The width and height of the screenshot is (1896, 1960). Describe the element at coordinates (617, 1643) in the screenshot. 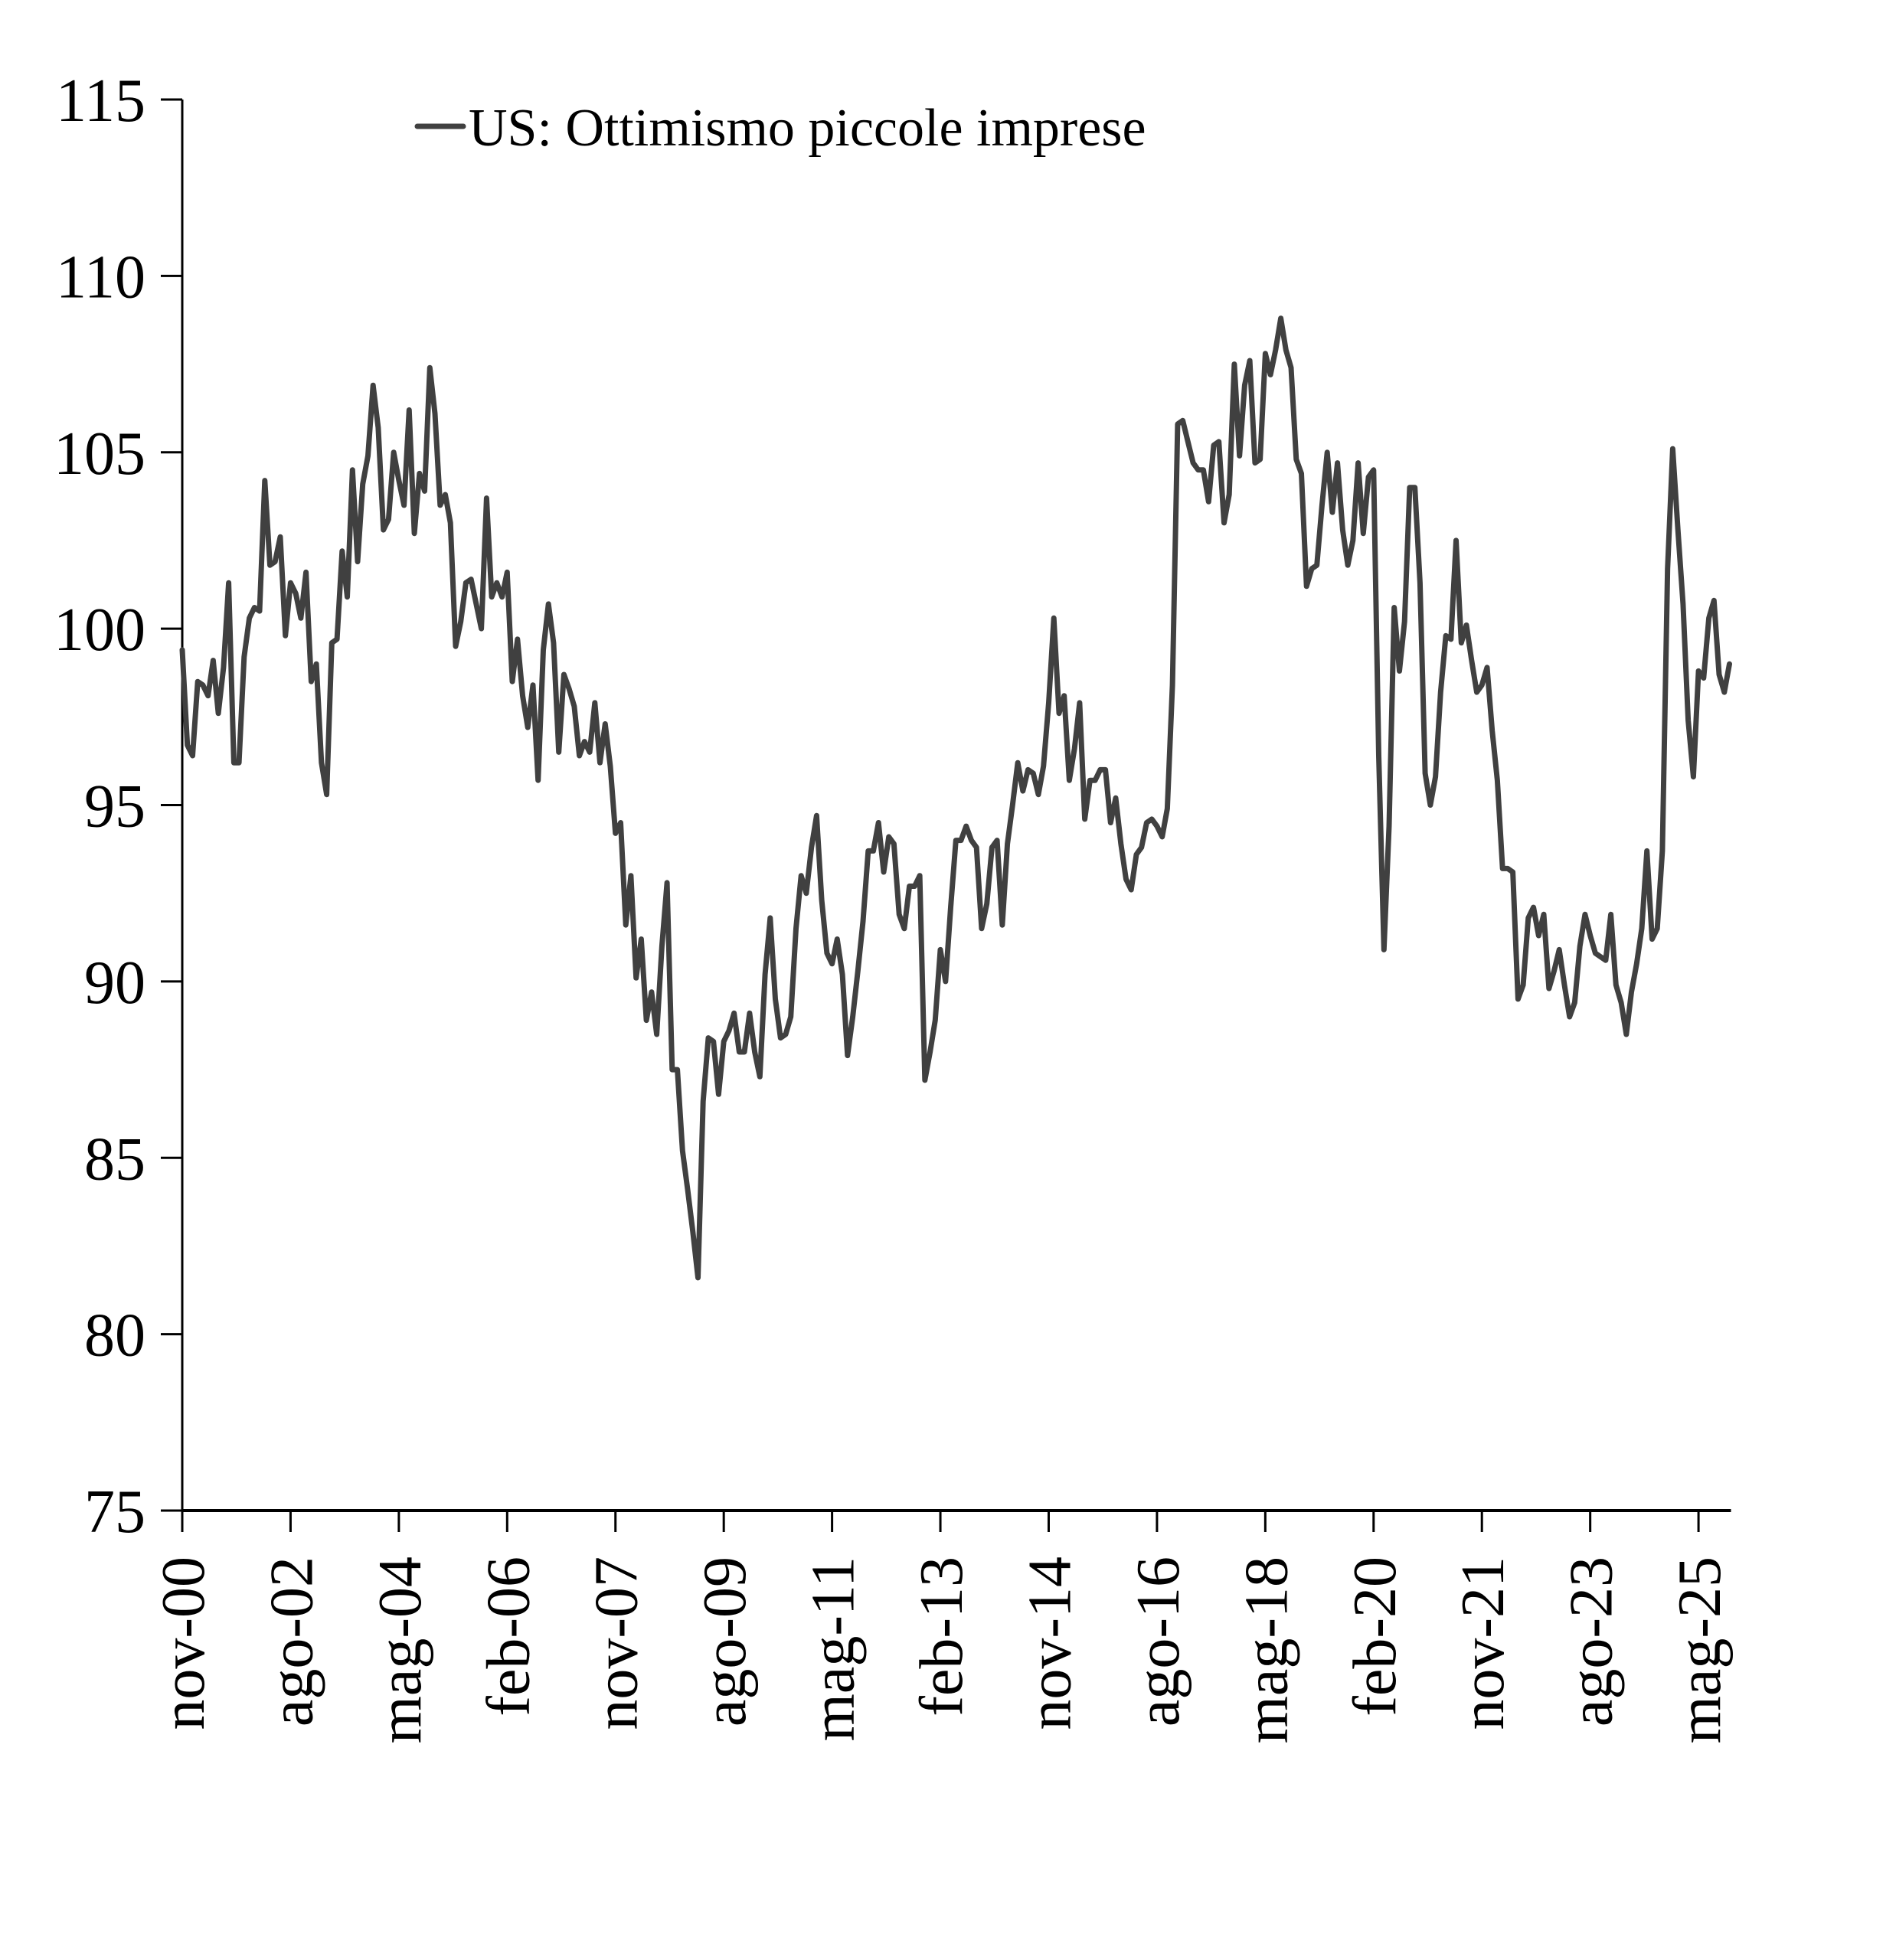

I see `x-tick-label: nov-07` at that location.